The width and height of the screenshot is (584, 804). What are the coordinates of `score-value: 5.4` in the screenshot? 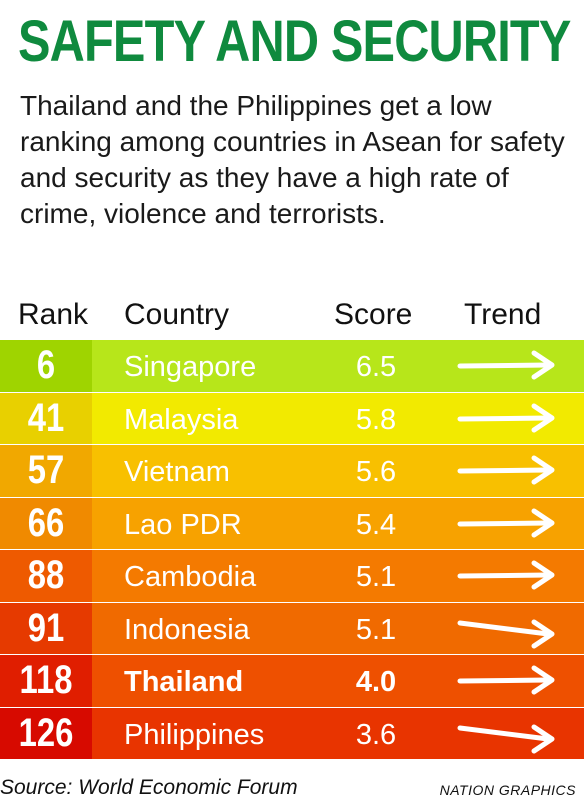 It's located at (376, 524).